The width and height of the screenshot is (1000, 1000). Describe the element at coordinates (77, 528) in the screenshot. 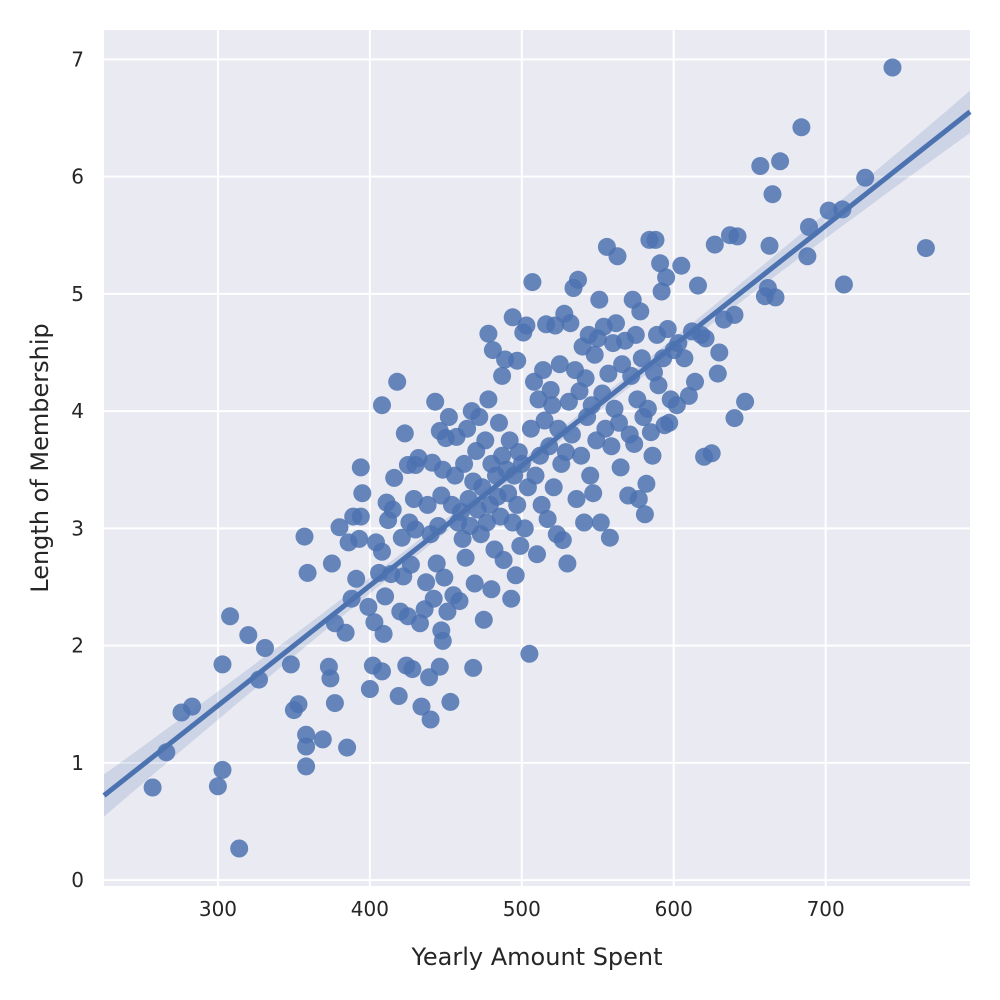

I see `y-tick-label: 3` at that location.